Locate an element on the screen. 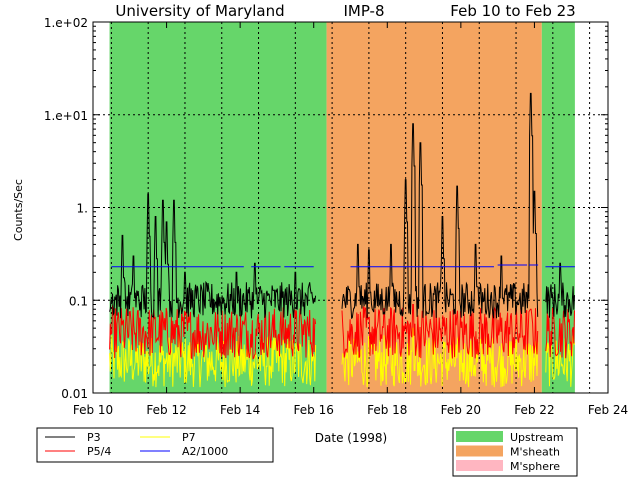 Image resolution: width=640 pixels, height=480 pixels. series-legend: P3 P7 P5/4 A2/1000 is located at coordinates (155, 445).